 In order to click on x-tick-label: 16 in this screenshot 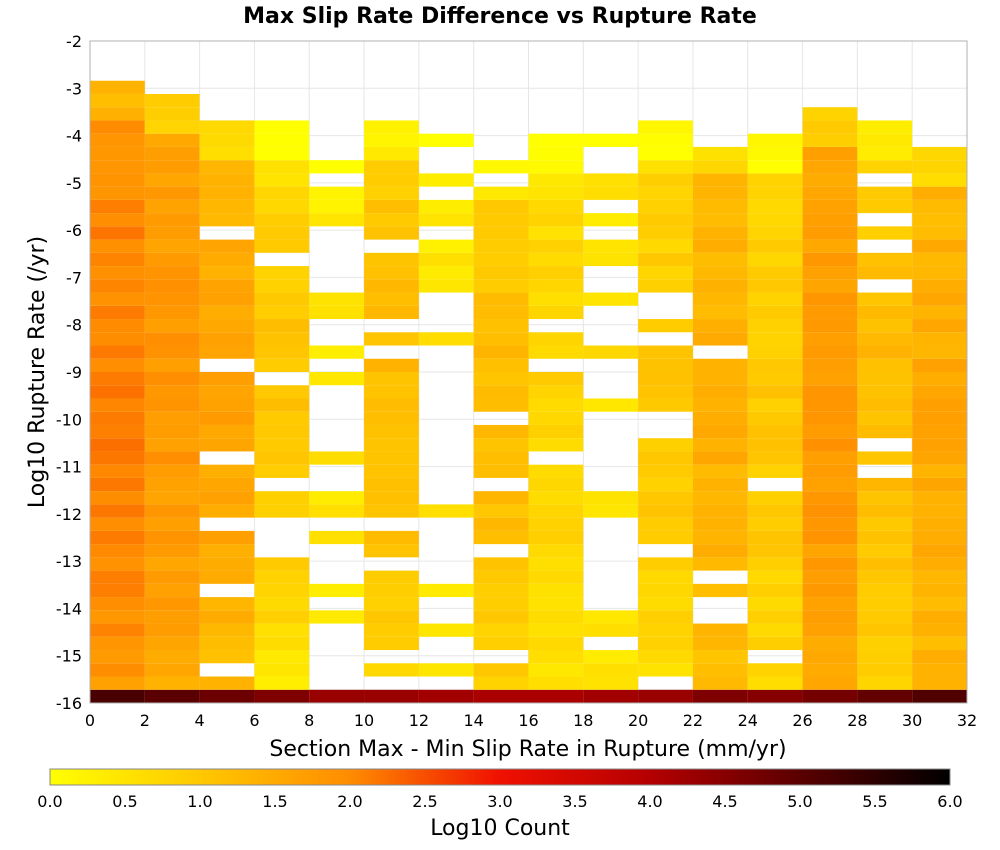, I will do `click(528, 720)`.